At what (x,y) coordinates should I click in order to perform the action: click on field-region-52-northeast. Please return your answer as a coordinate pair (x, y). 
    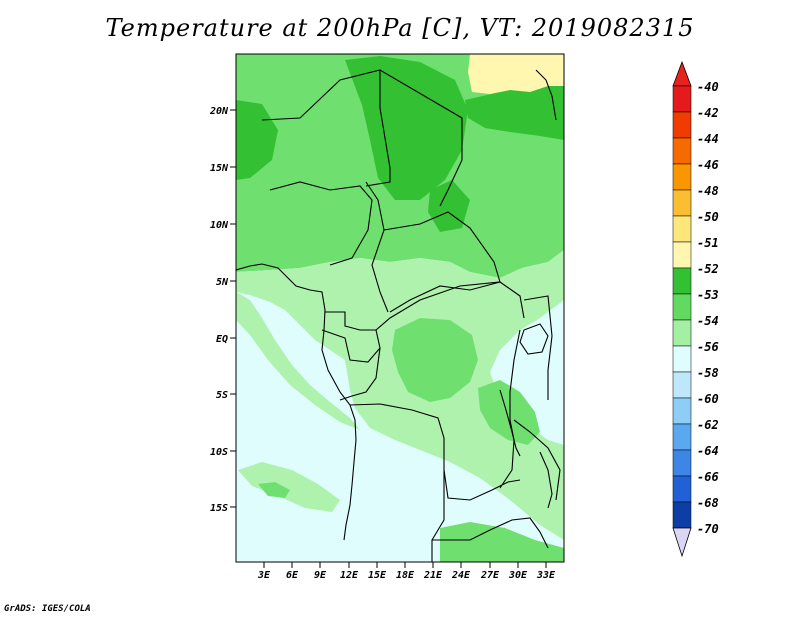
    Looking at the image, I should click on (514, 112).